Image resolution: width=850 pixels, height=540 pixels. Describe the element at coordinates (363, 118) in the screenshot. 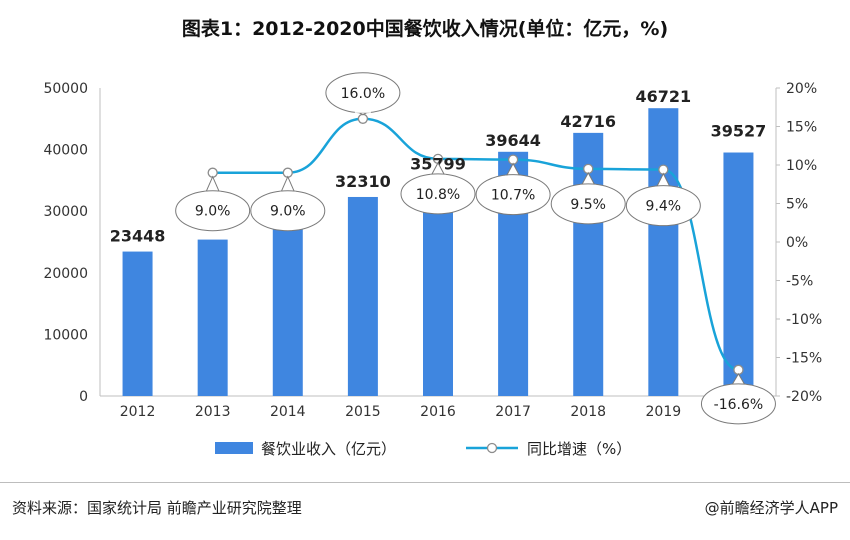

I see `growth-point` at that location.